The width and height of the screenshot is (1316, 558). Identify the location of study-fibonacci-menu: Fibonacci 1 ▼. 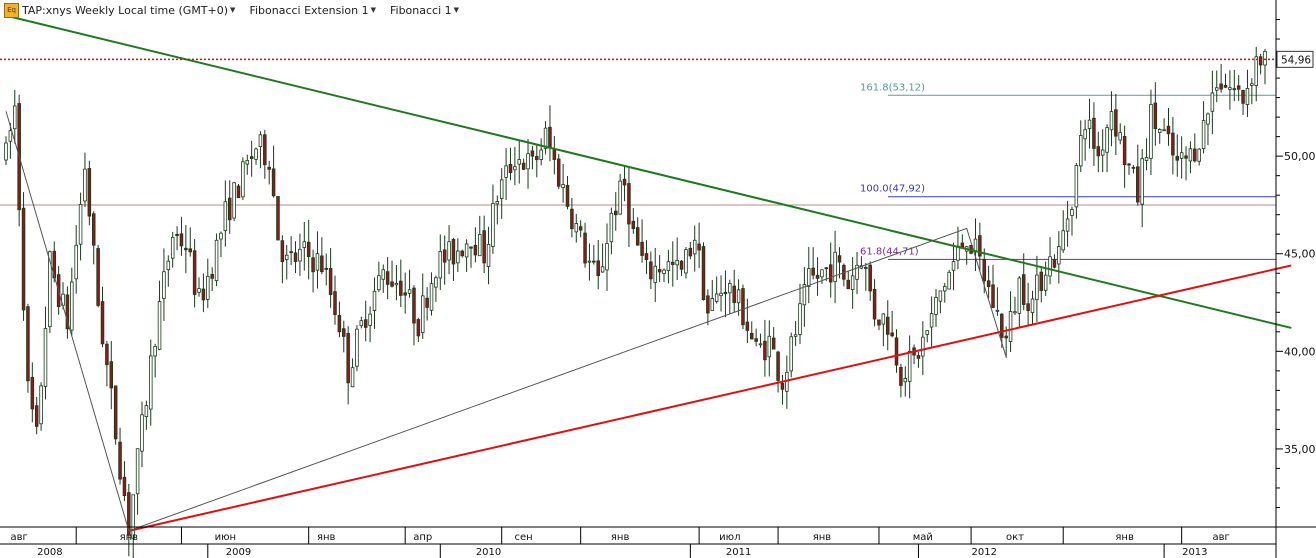
(424, 10).